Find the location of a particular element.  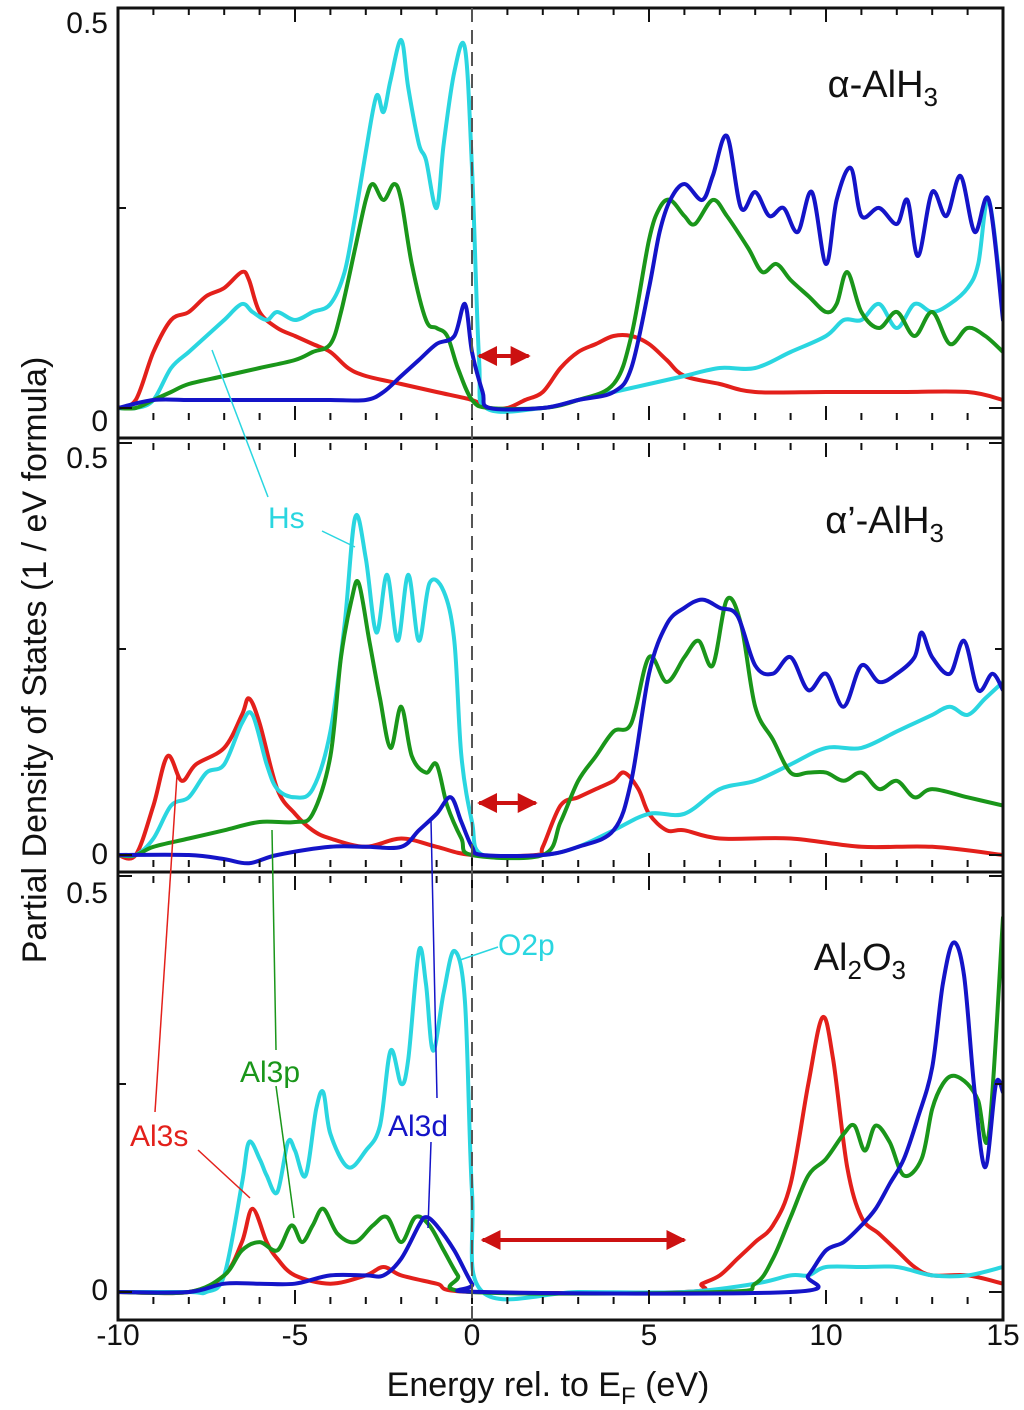

y-tick-bot-0: 0 is located at coordinates (99, 1290).